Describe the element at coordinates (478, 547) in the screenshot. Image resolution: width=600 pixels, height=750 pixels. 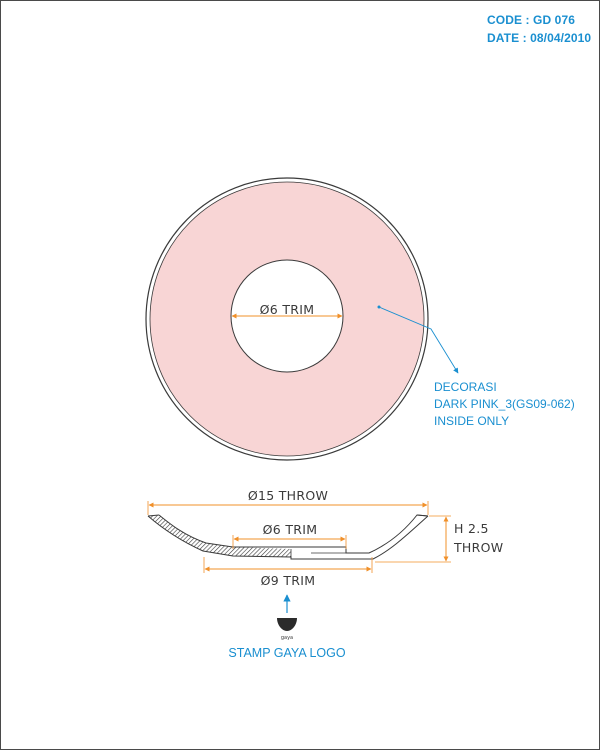
I see `height-type-label: THROW` at that location.